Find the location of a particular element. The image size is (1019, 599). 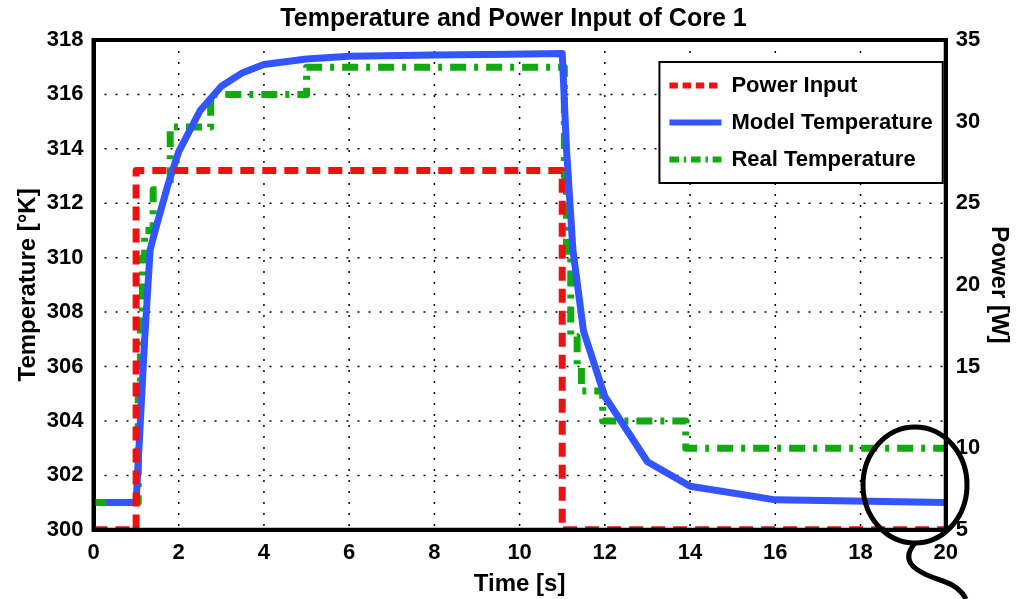

x-tick-label: 10 is located at coordinates (519, 552).